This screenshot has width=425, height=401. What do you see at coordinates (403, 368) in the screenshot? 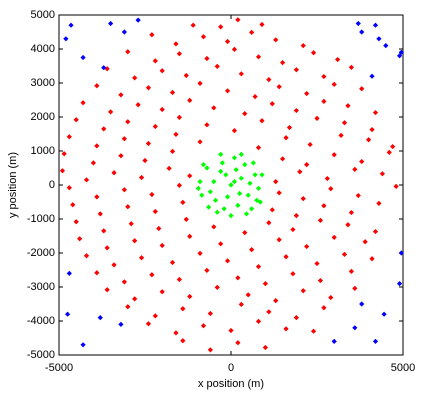
I see `x-tick-label: 5000` at bounding box center [403, 368].